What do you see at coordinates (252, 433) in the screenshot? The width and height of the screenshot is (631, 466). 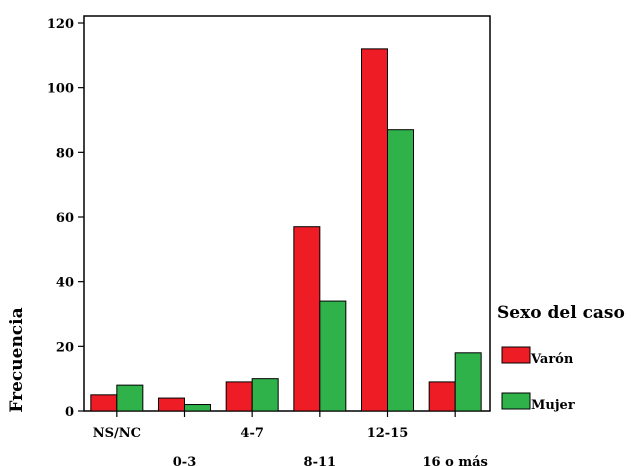 I see `x-tick-label: 4-7` at bounding box center [252, 433].